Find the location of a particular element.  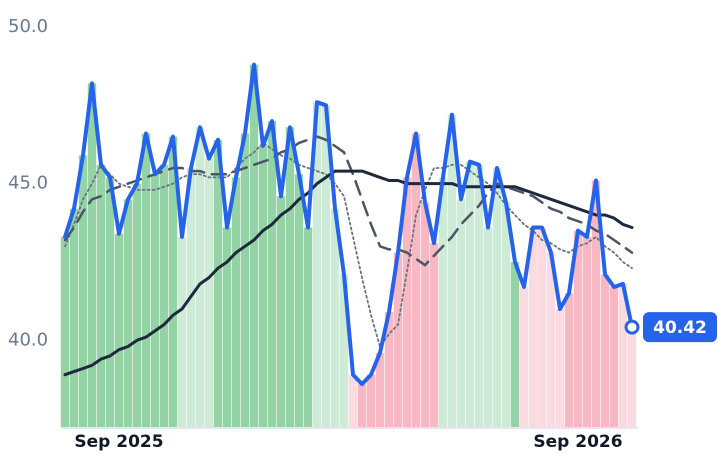

x-tick-label: Sep 2025 is located at coordinates (118, 442).